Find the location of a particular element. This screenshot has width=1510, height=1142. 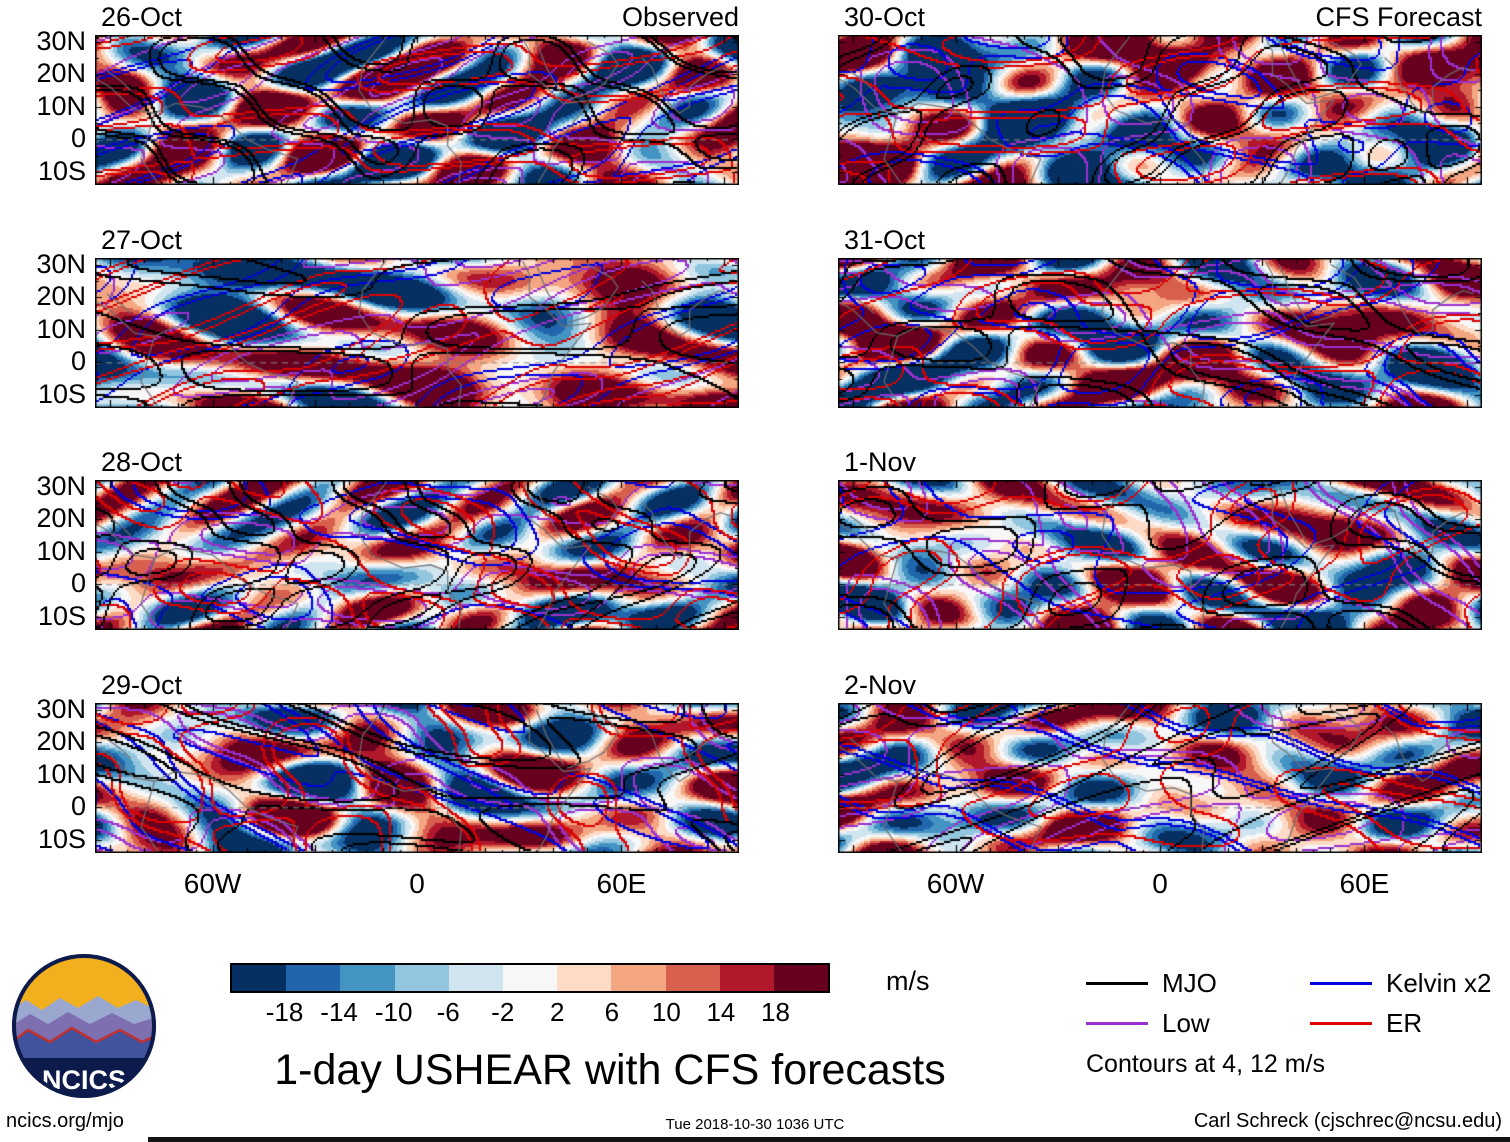

panel-date-27-Oct: 27-Oct is located at coordinates (142, 240).